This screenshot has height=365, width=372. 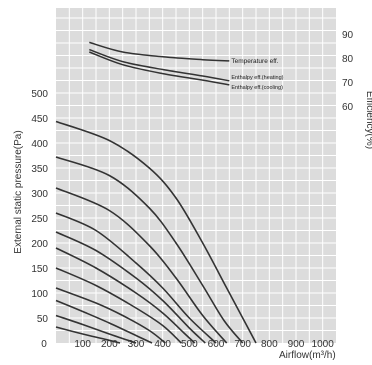 I want to click on y-tick-label: 300, so click(x=39, y=194).